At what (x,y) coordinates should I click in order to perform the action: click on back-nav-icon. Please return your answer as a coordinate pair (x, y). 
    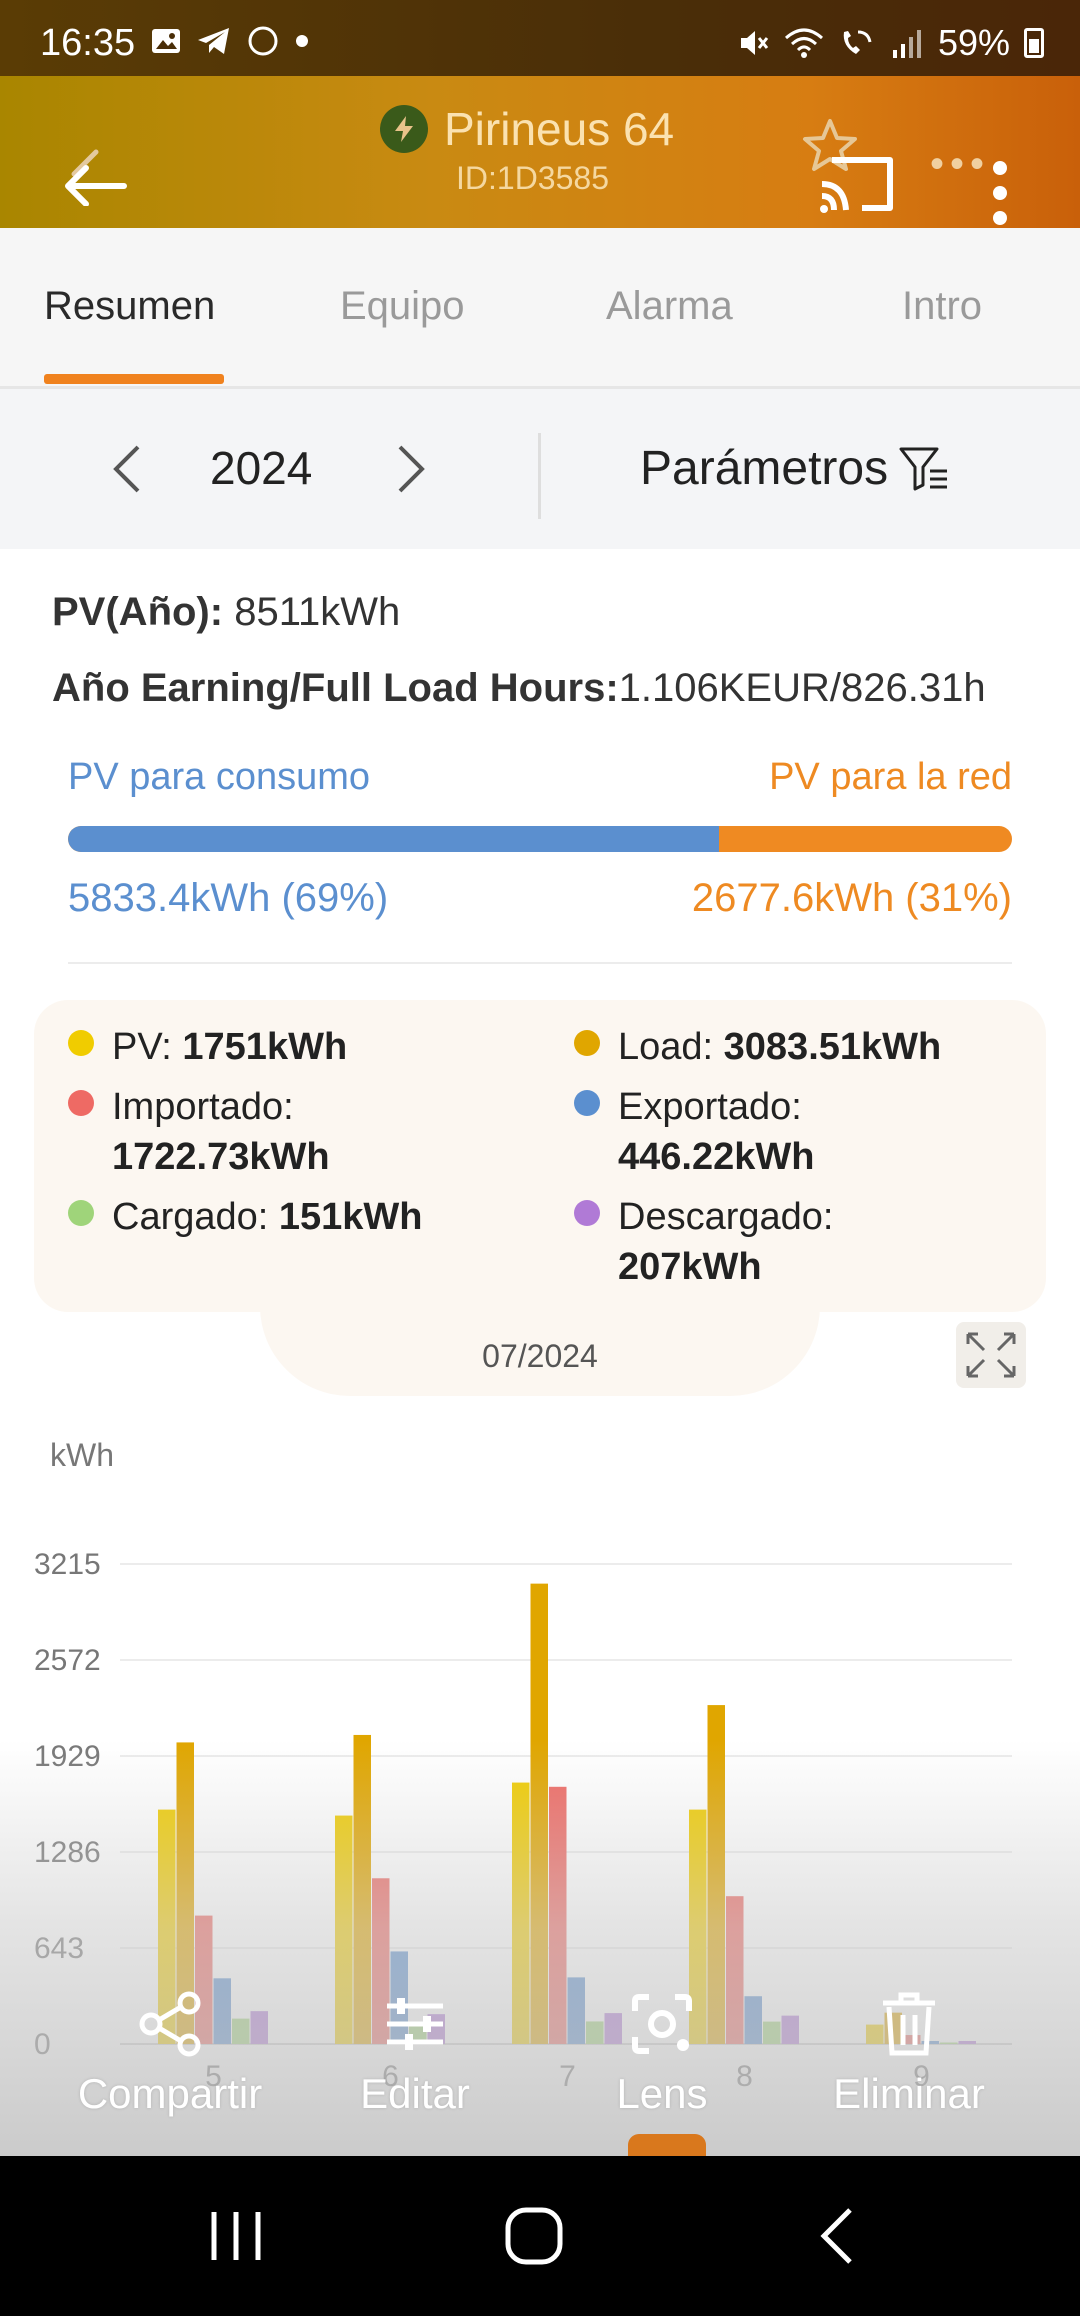
    Looking at the image, I should click on (840, 2236).